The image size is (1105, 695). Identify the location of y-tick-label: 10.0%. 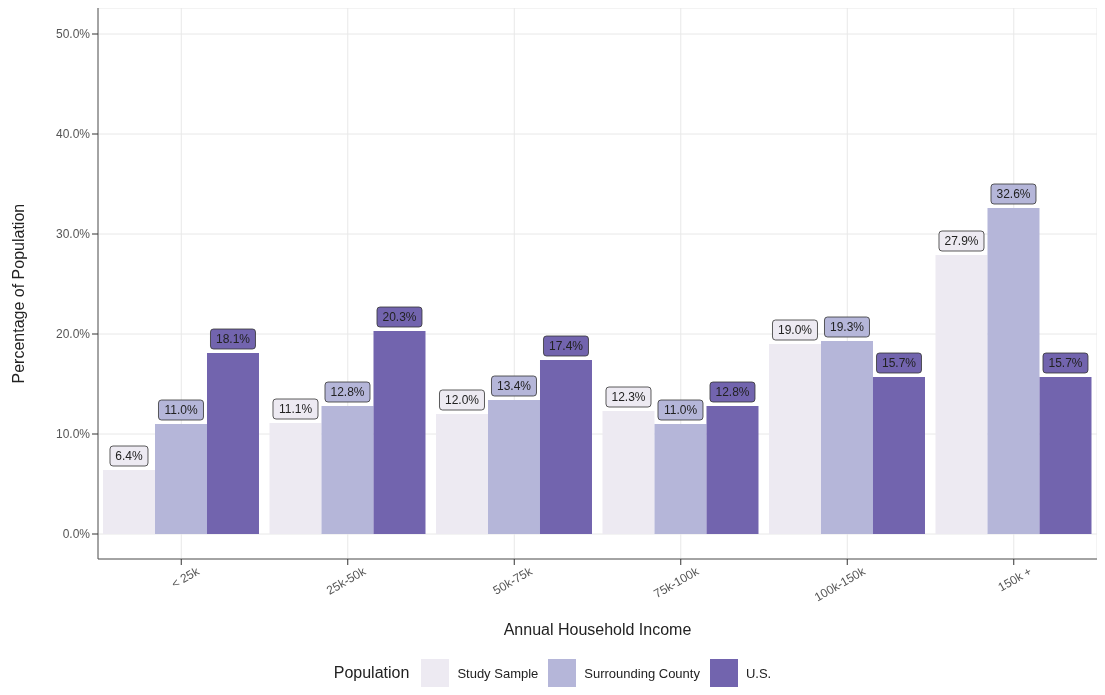
(73, 434).